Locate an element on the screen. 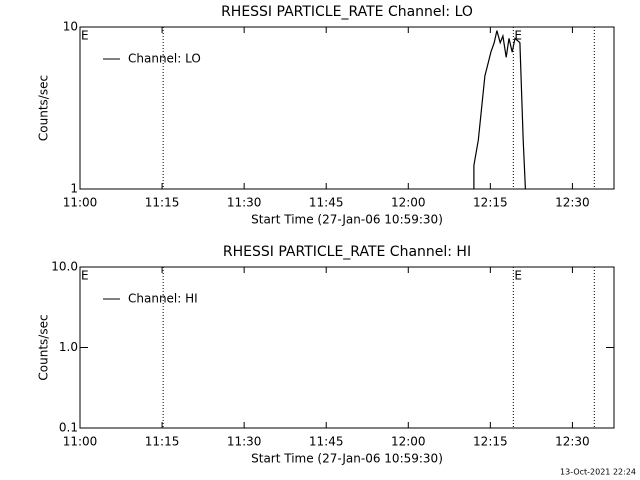 This screenshot has width=640, height=480. chart-title: RHESSI PARTICLE_RATE Channel: HI is located at coordinates (347, 252).